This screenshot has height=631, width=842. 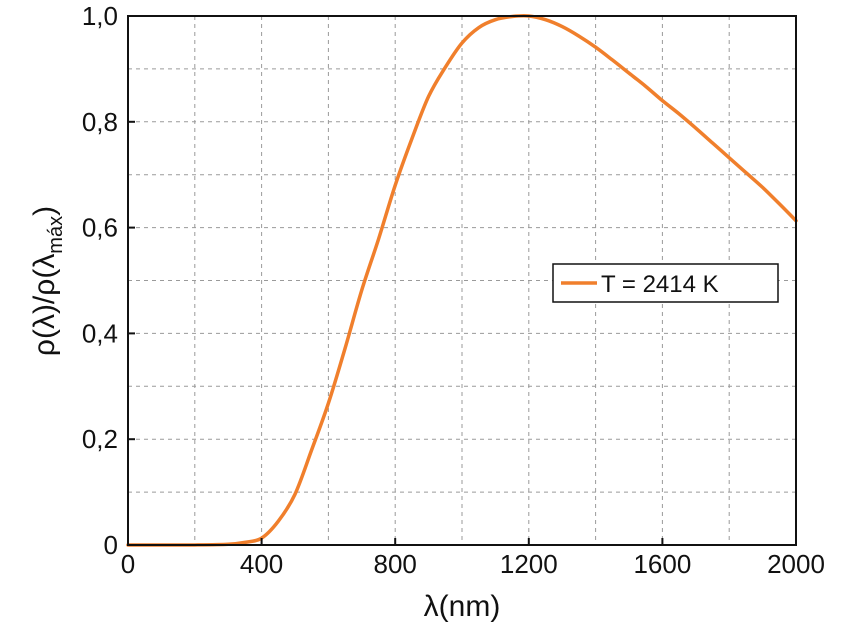 What do you see at coordinates (395, 564) in the screenshot?
I see `x-tick-label: 800` at bounding box center [395, 564].